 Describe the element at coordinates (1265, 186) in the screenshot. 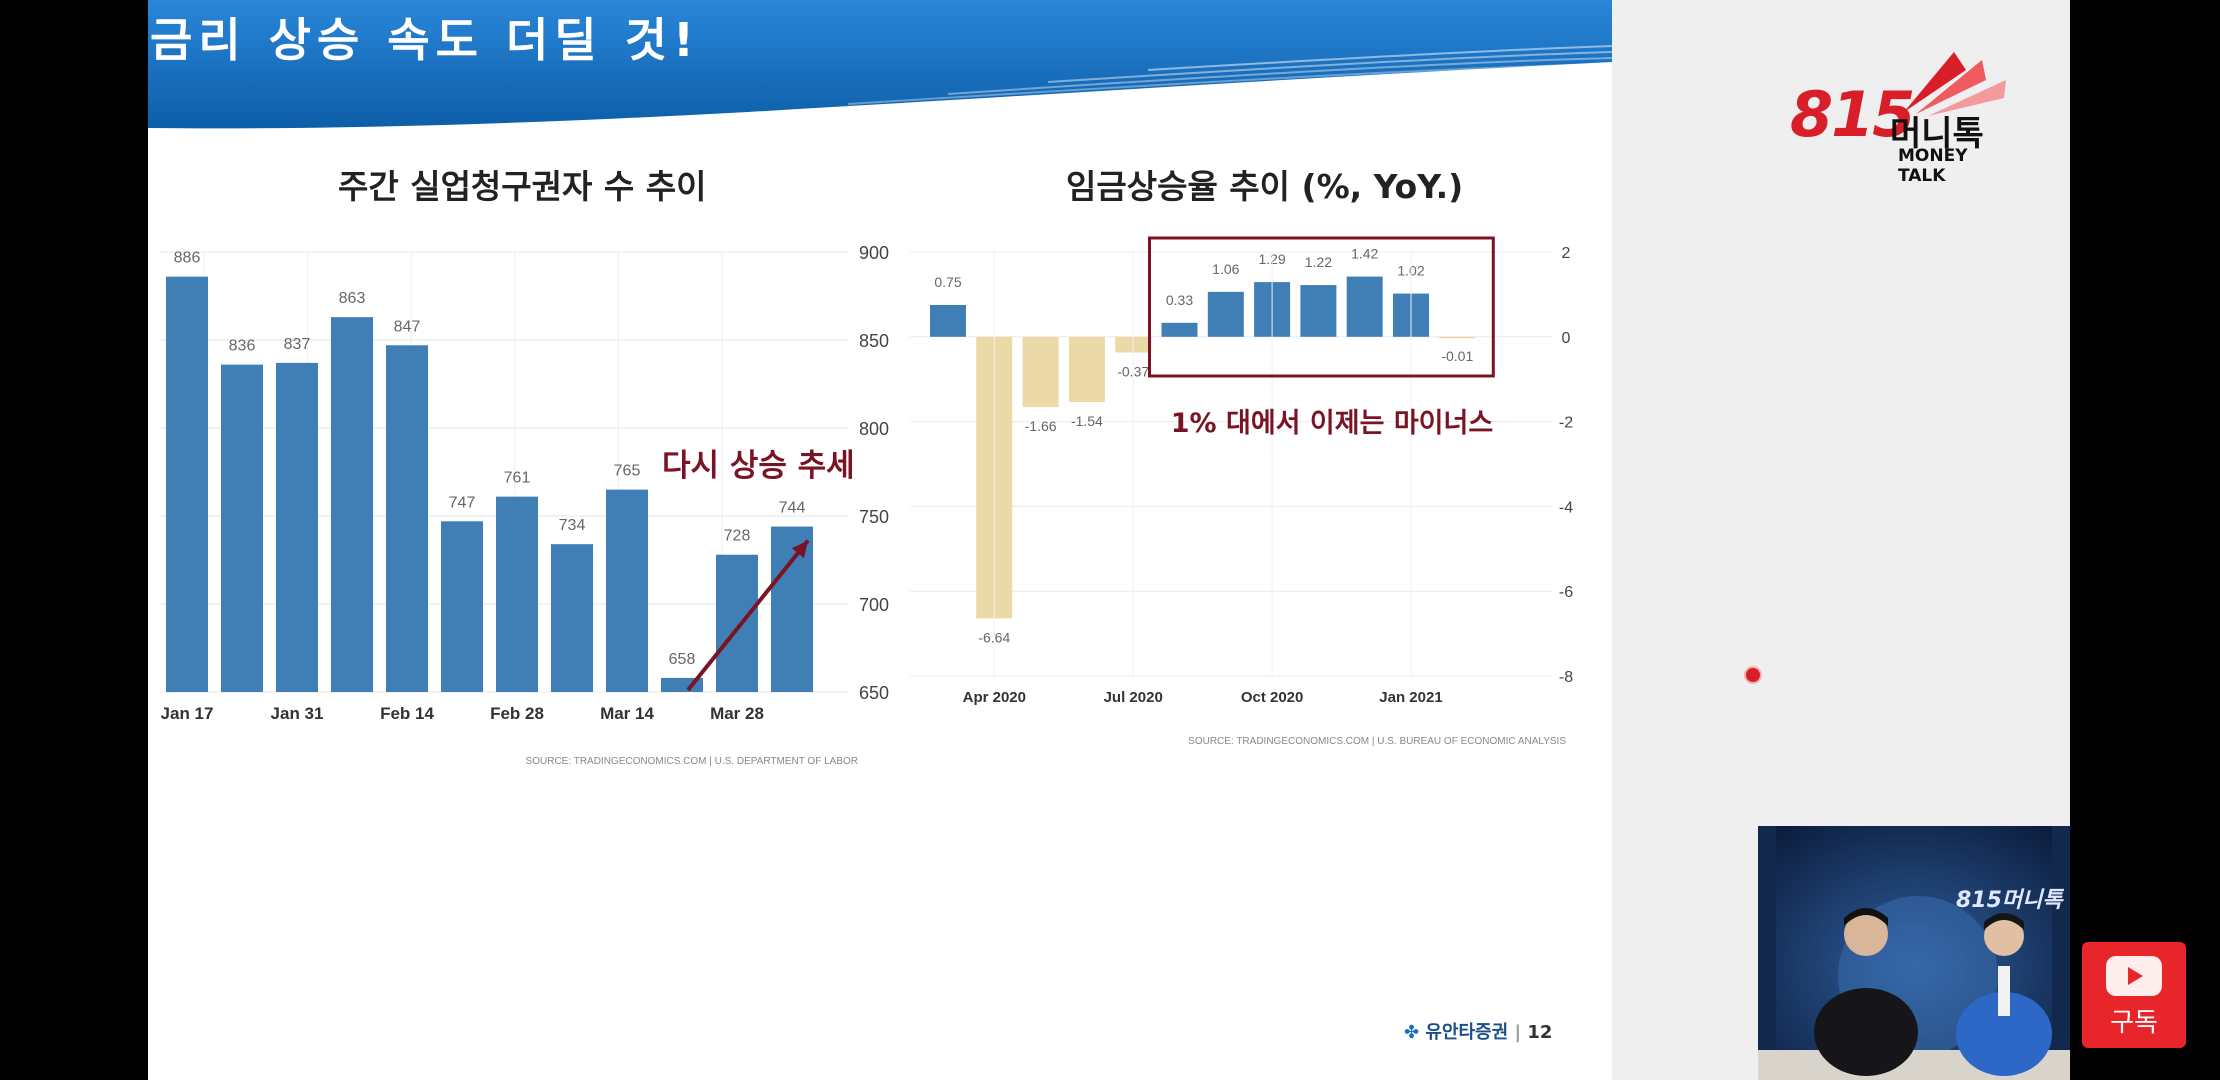

I see `right-chart-heading: 임금상승율 추이 (%, YoY.)` at that location.